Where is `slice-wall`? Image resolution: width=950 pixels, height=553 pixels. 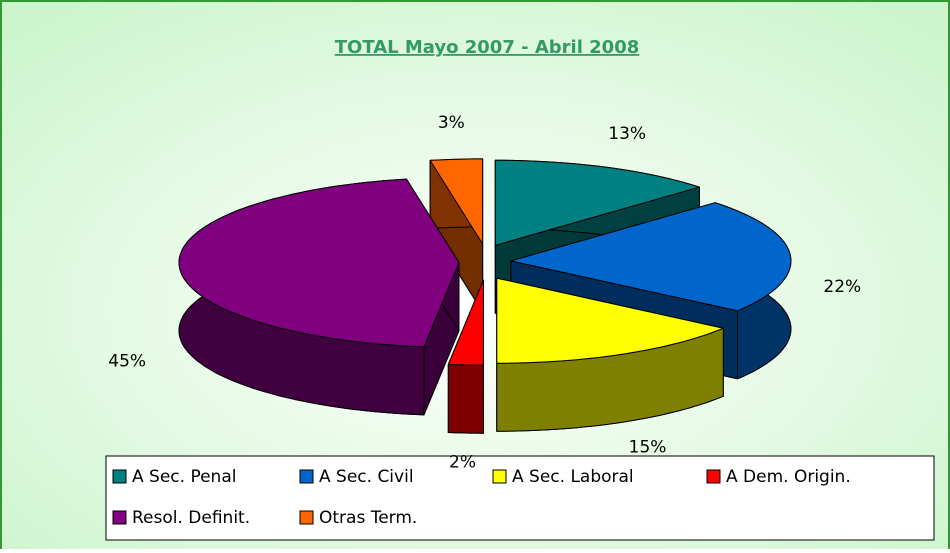
slice-wall is located at coordinates (465, 399).